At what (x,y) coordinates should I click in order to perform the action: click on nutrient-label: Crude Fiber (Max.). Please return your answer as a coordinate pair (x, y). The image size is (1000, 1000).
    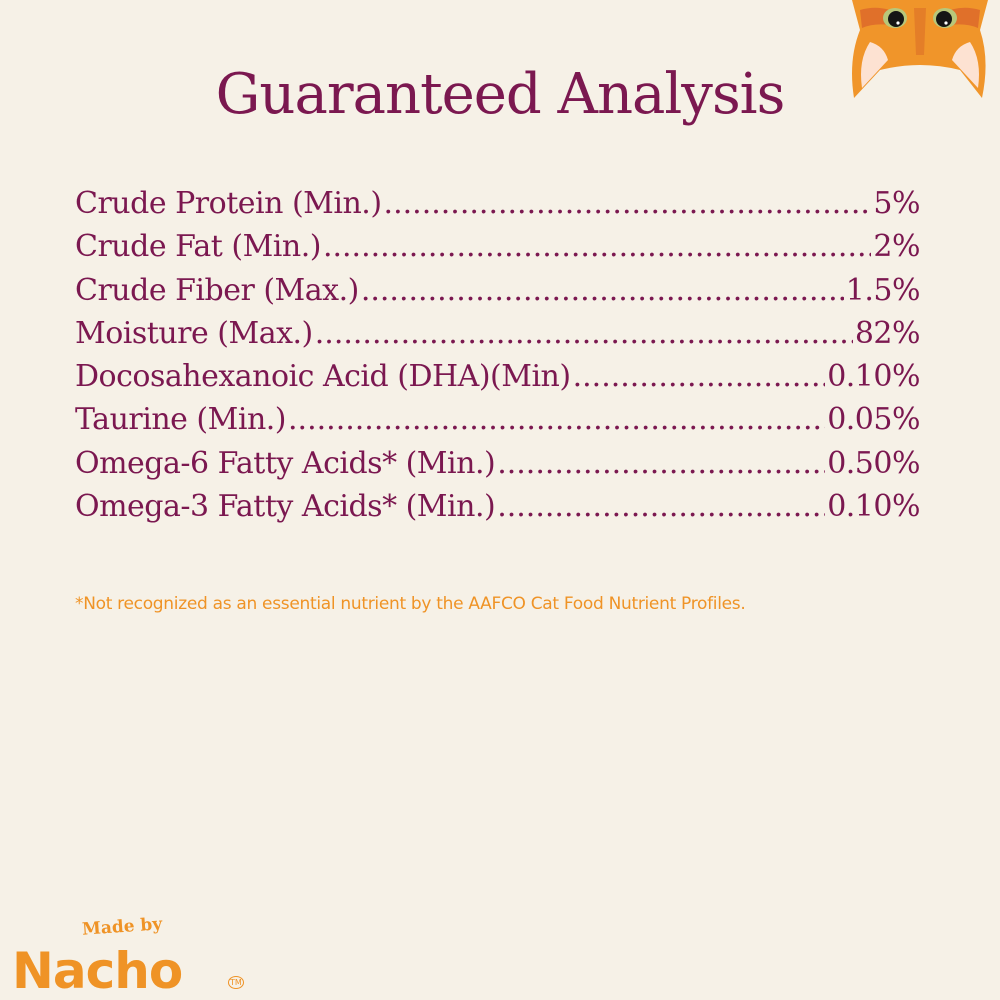
    Looking at the image, I should click on (217, 290).